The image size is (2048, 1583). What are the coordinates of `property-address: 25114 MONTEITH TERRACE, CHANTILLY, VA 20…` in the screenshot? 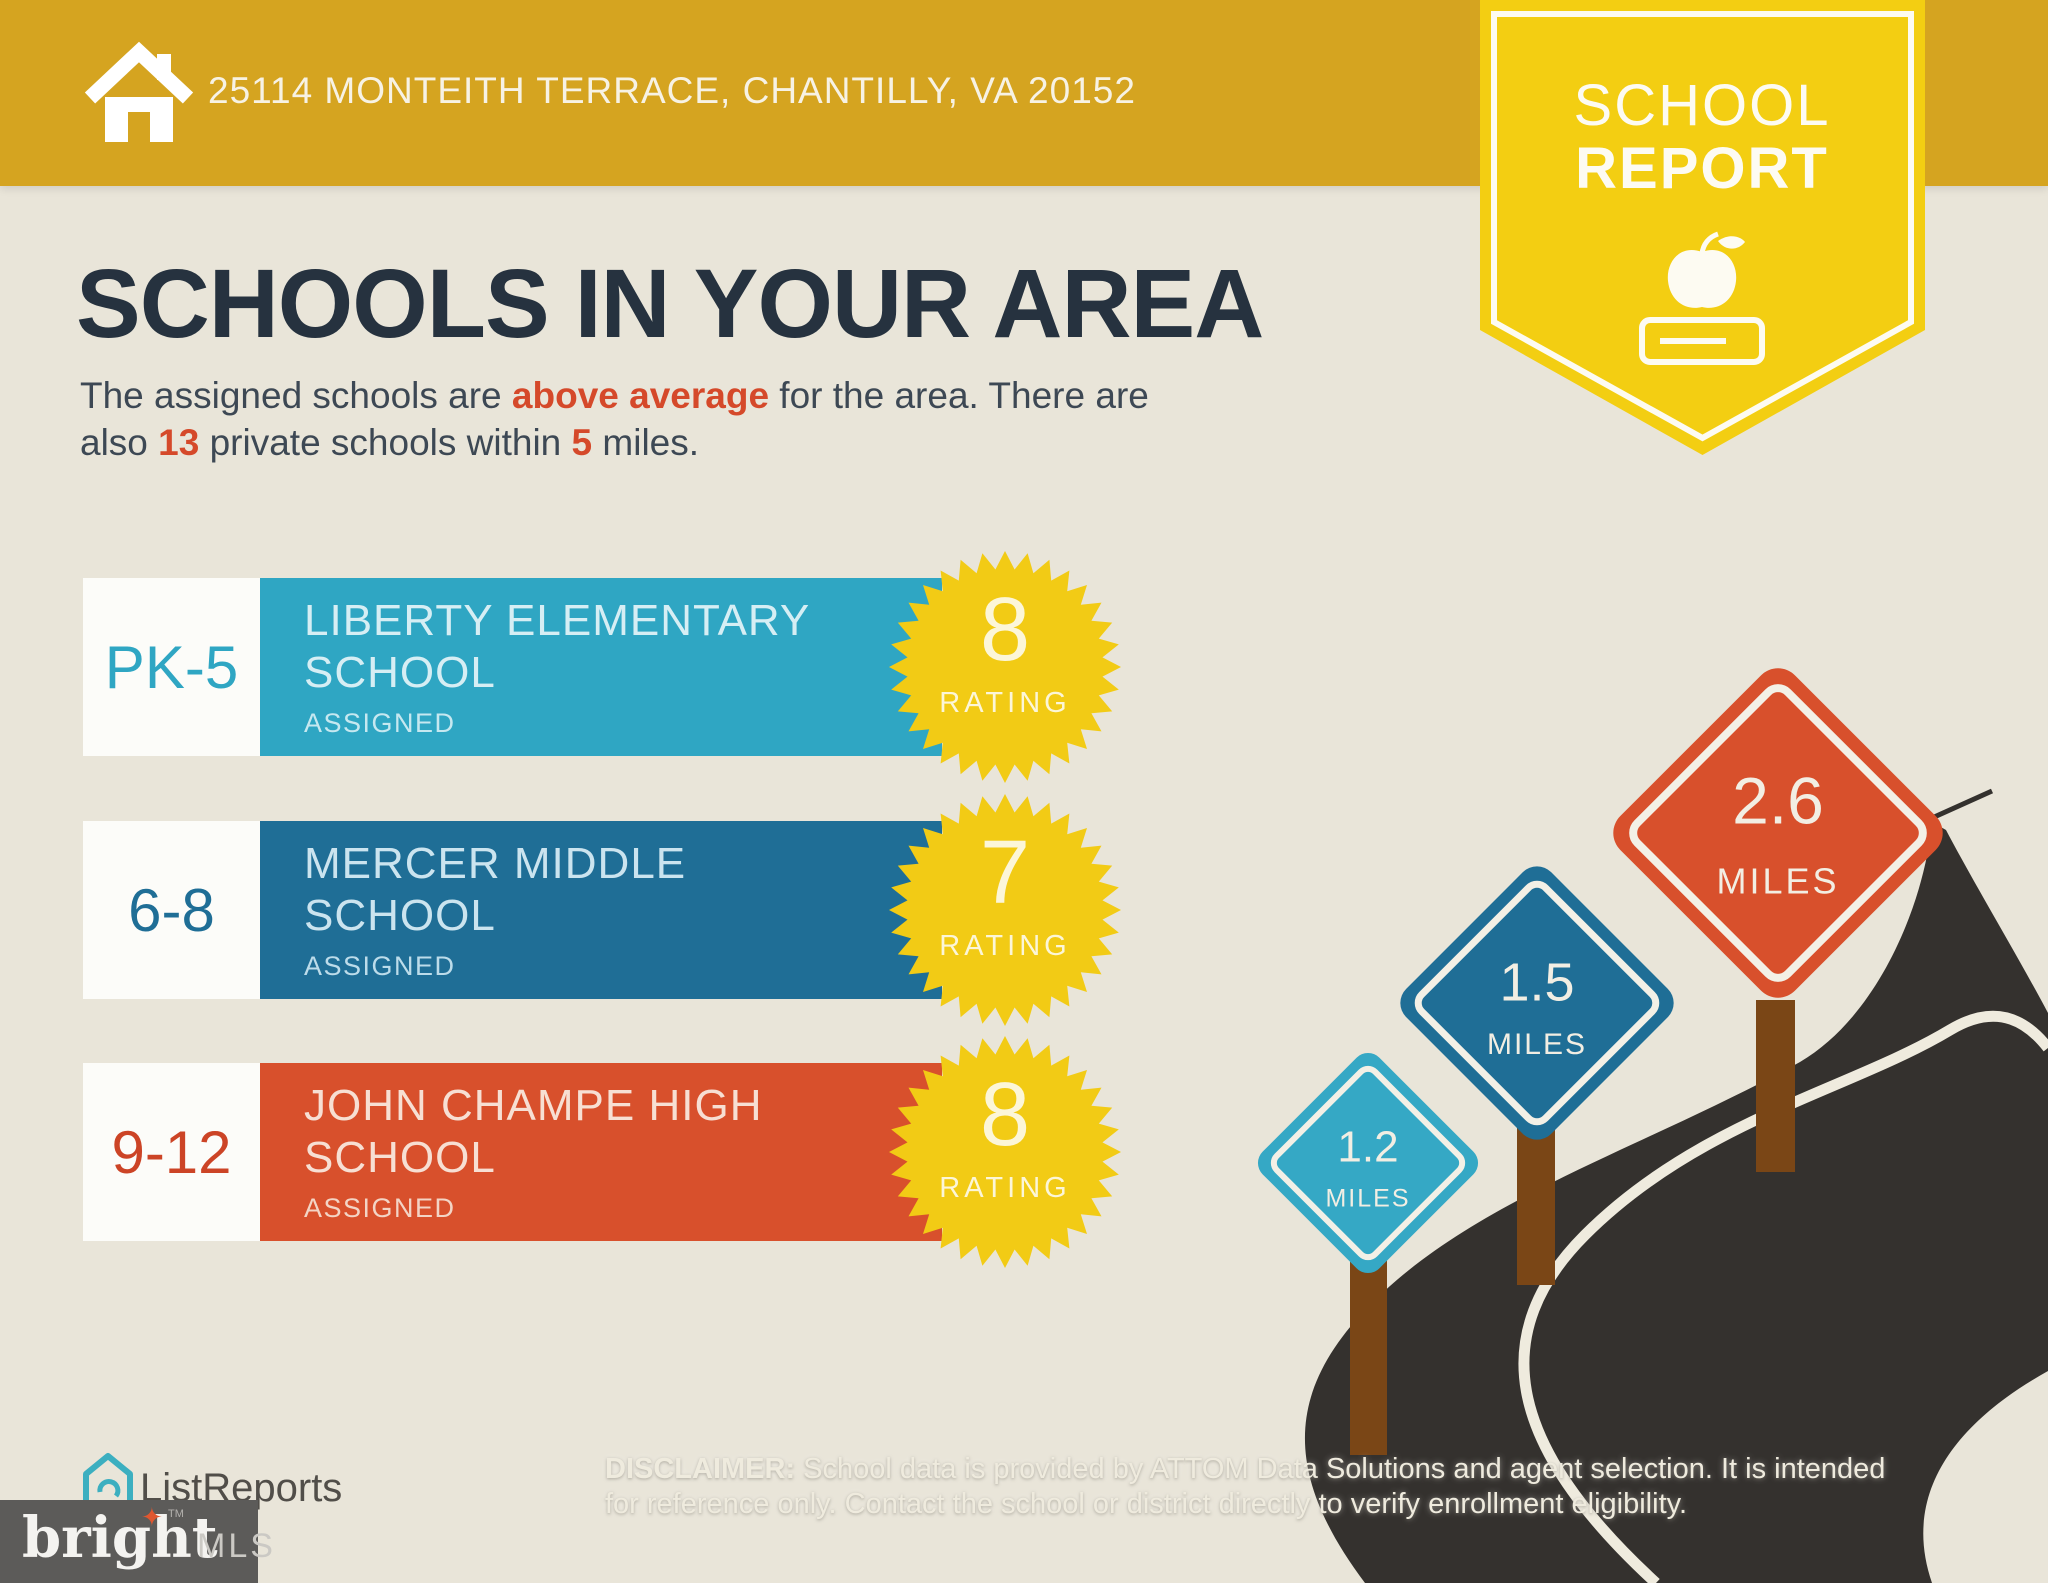 It's located at (672, 90).